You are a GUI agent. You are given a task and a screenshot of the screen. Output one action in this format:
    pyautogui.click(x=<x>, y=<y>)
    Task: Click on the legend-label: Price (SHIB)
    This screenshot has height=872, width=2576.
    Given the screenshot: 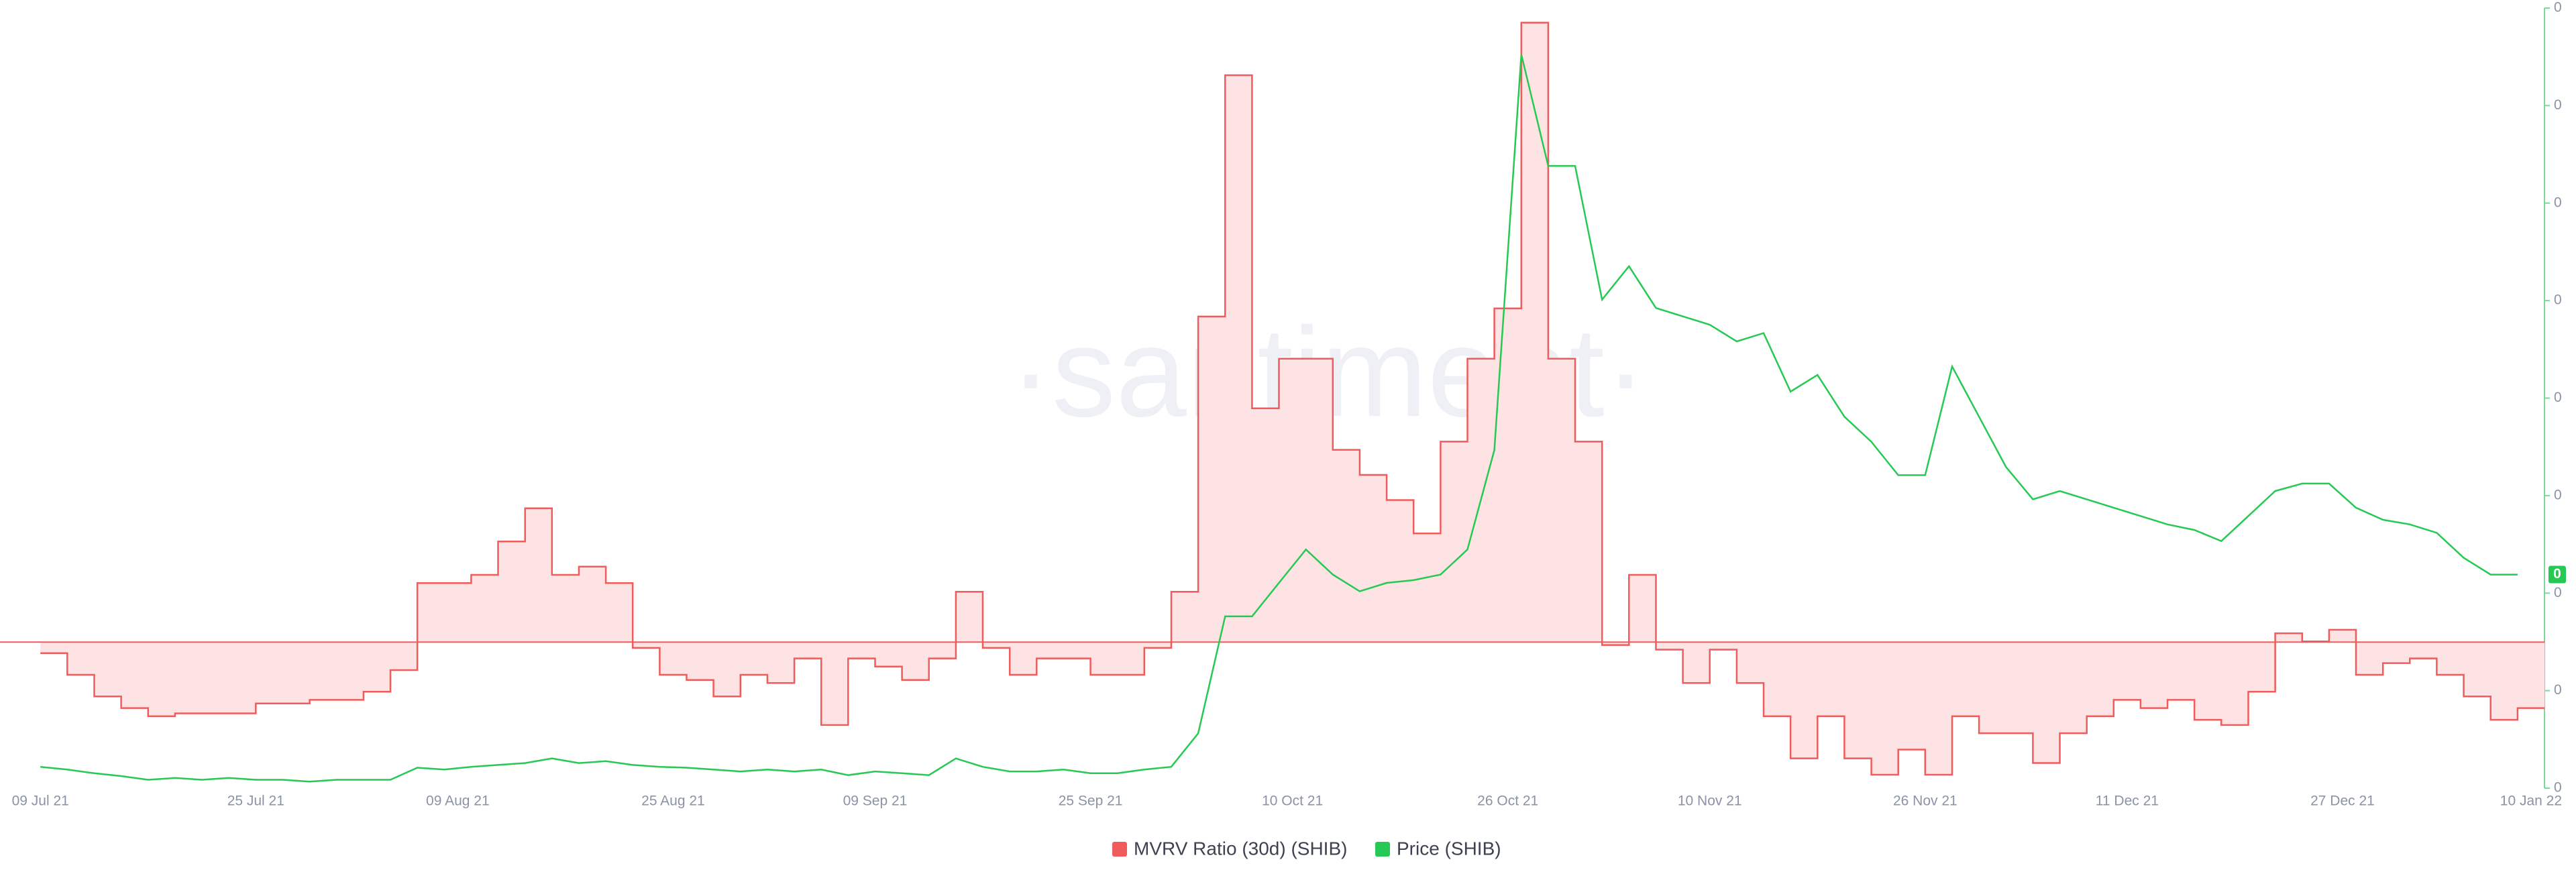 What is the action you would take?
    pyautogui.click(x=1449, y=848)
    